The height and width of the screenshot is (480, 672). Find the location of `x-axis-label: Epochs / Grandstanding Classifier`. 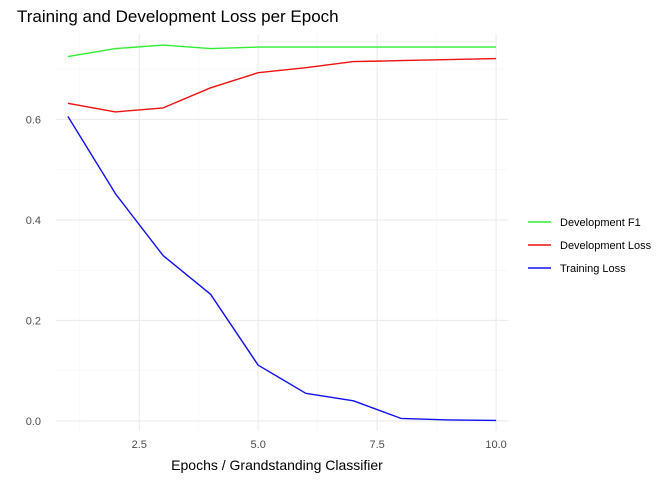

x-axis-label: Epochs / Grandstanding Classifier is located at coordinates (277, 465).